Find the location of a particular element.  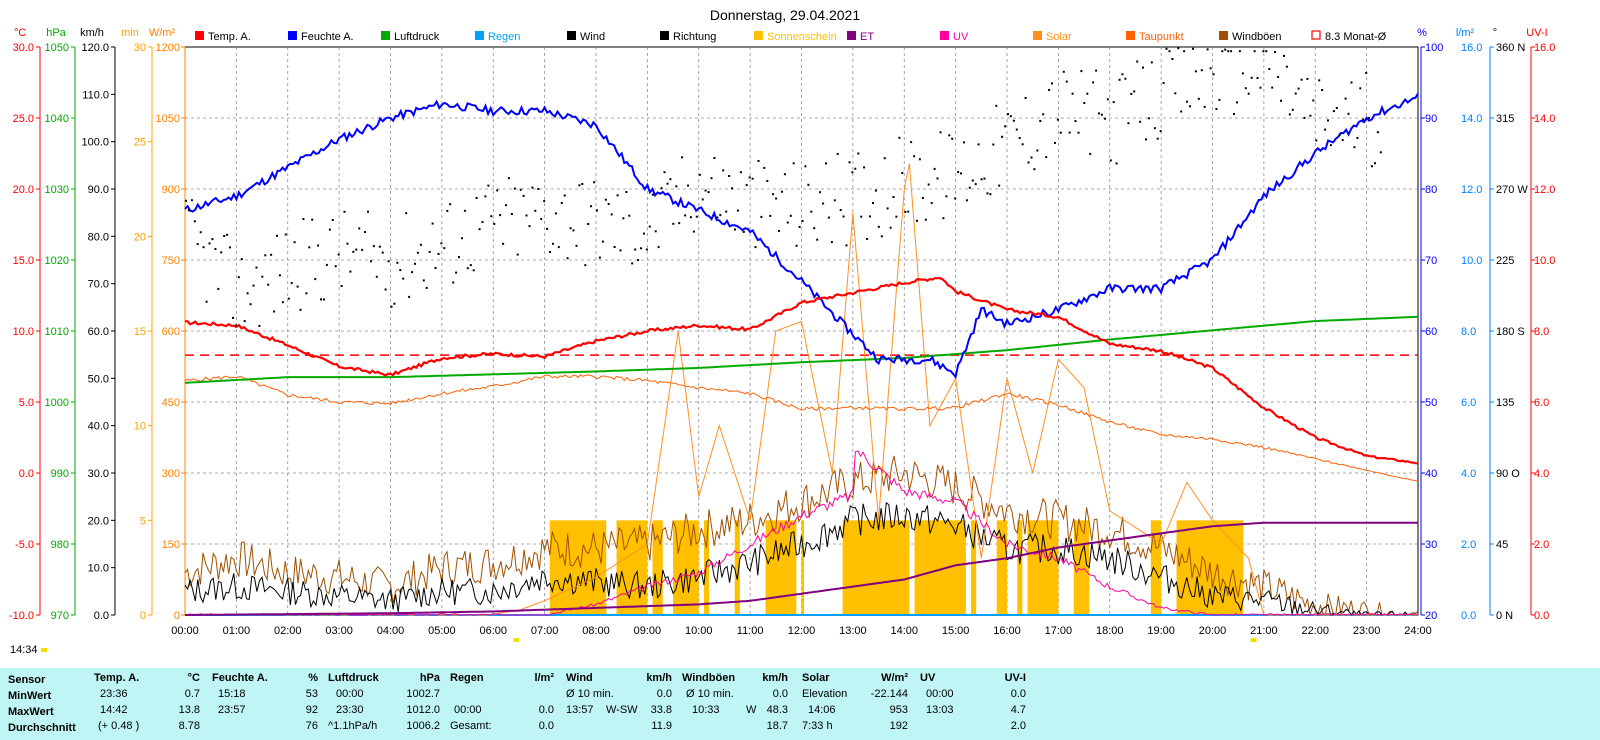

stats-gust-avg: 18.7 is located at coordinates (777, 726).